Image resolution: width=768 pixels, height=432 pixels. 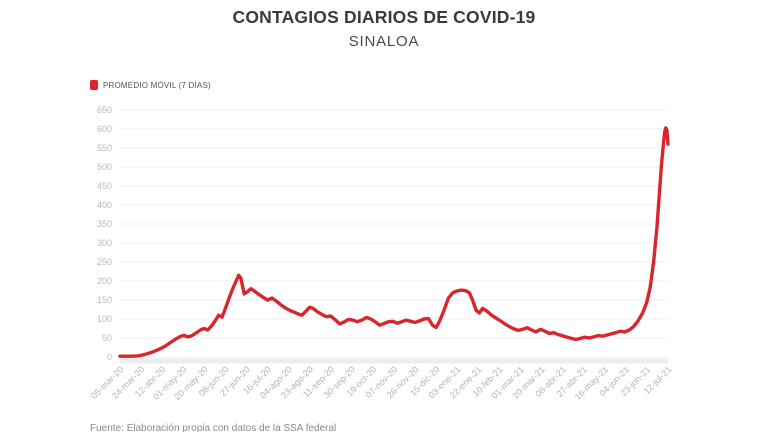 What do you see at coordinates (104, 148) in the screenshot?
I see `svg-text: 550` at bounding box center [104, 148].